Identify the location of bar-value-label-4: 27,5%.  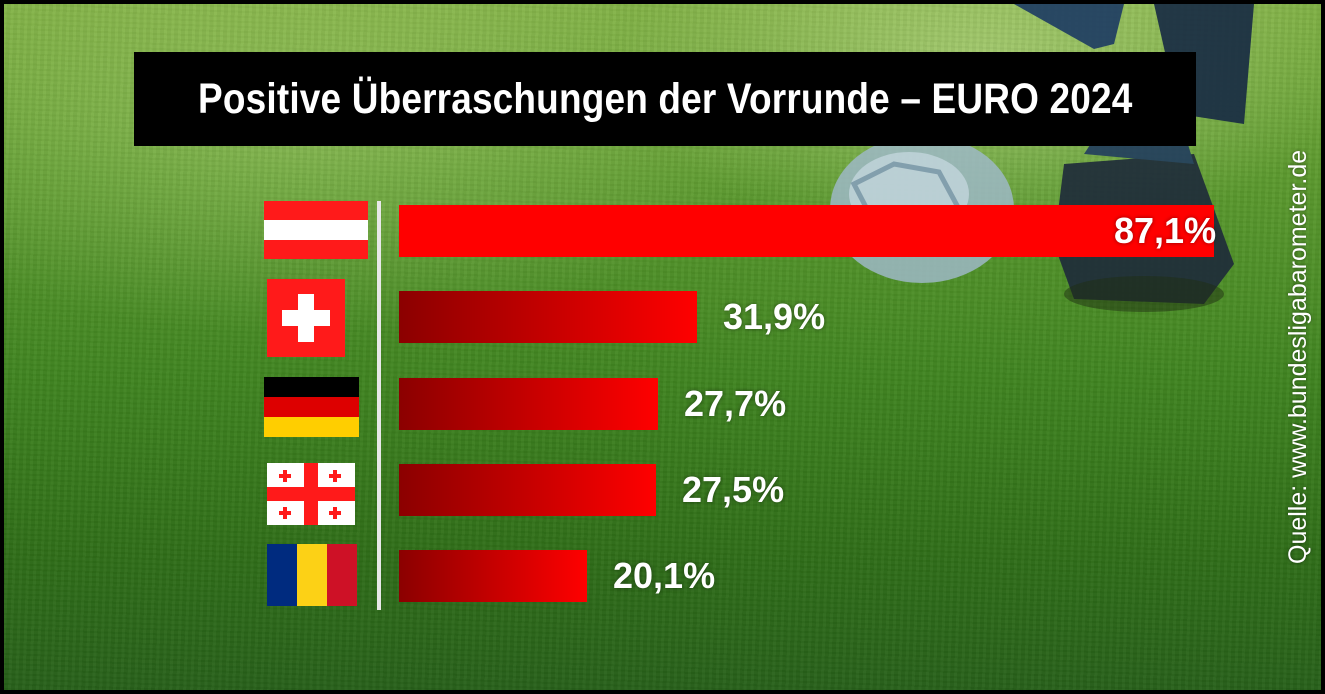
(733, 489).